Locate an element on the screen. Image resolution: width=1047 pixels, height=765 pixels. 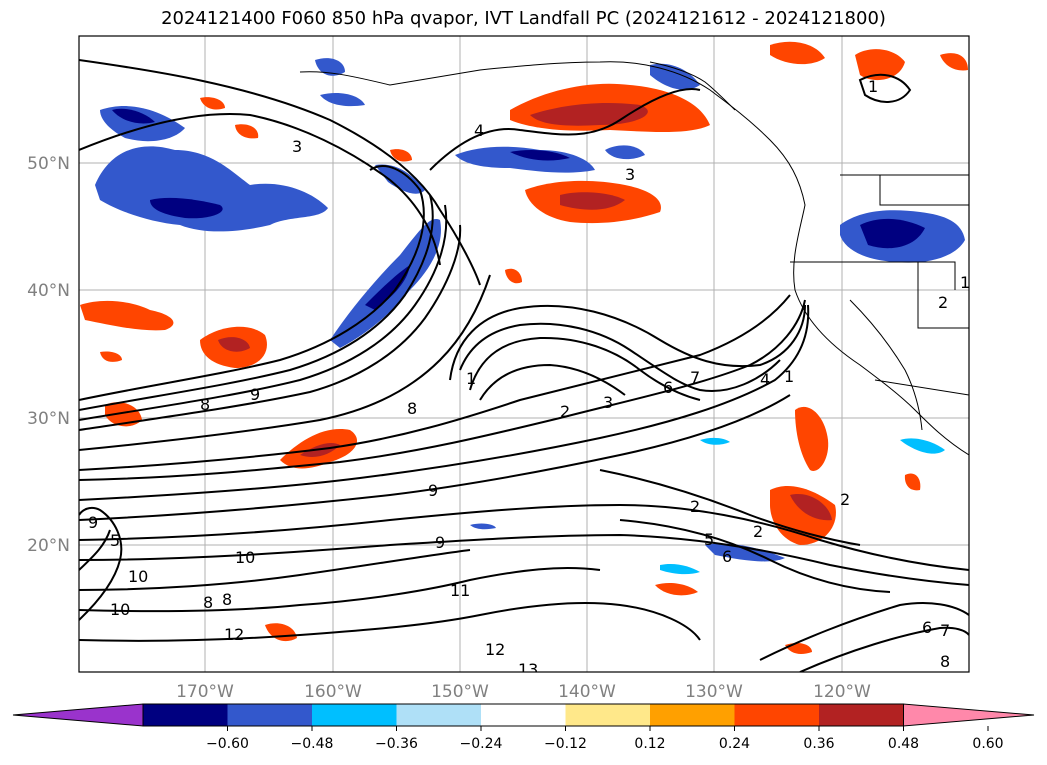
lon-label-160w: 160°W is located at coordinates (333, 692).